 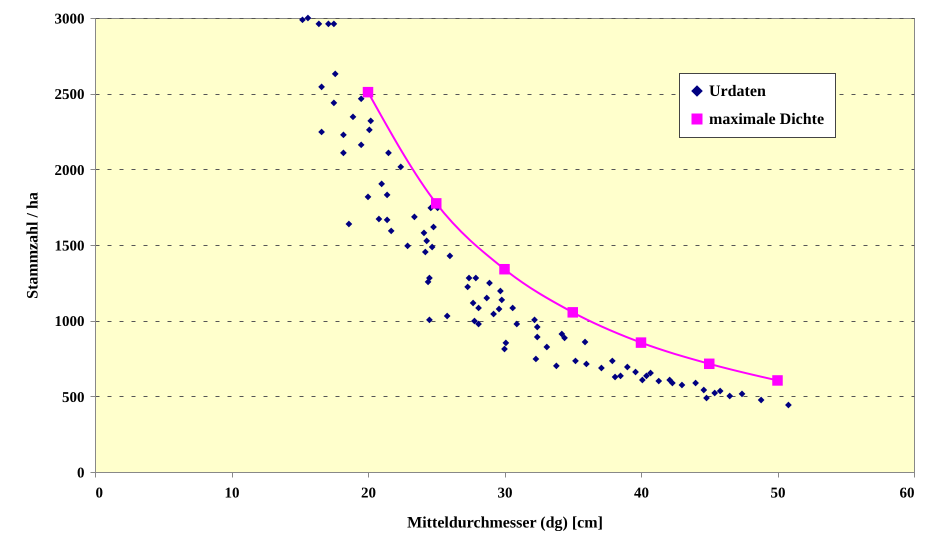 I want to click on x-tick-label: 30, so click(x=505, y=494).